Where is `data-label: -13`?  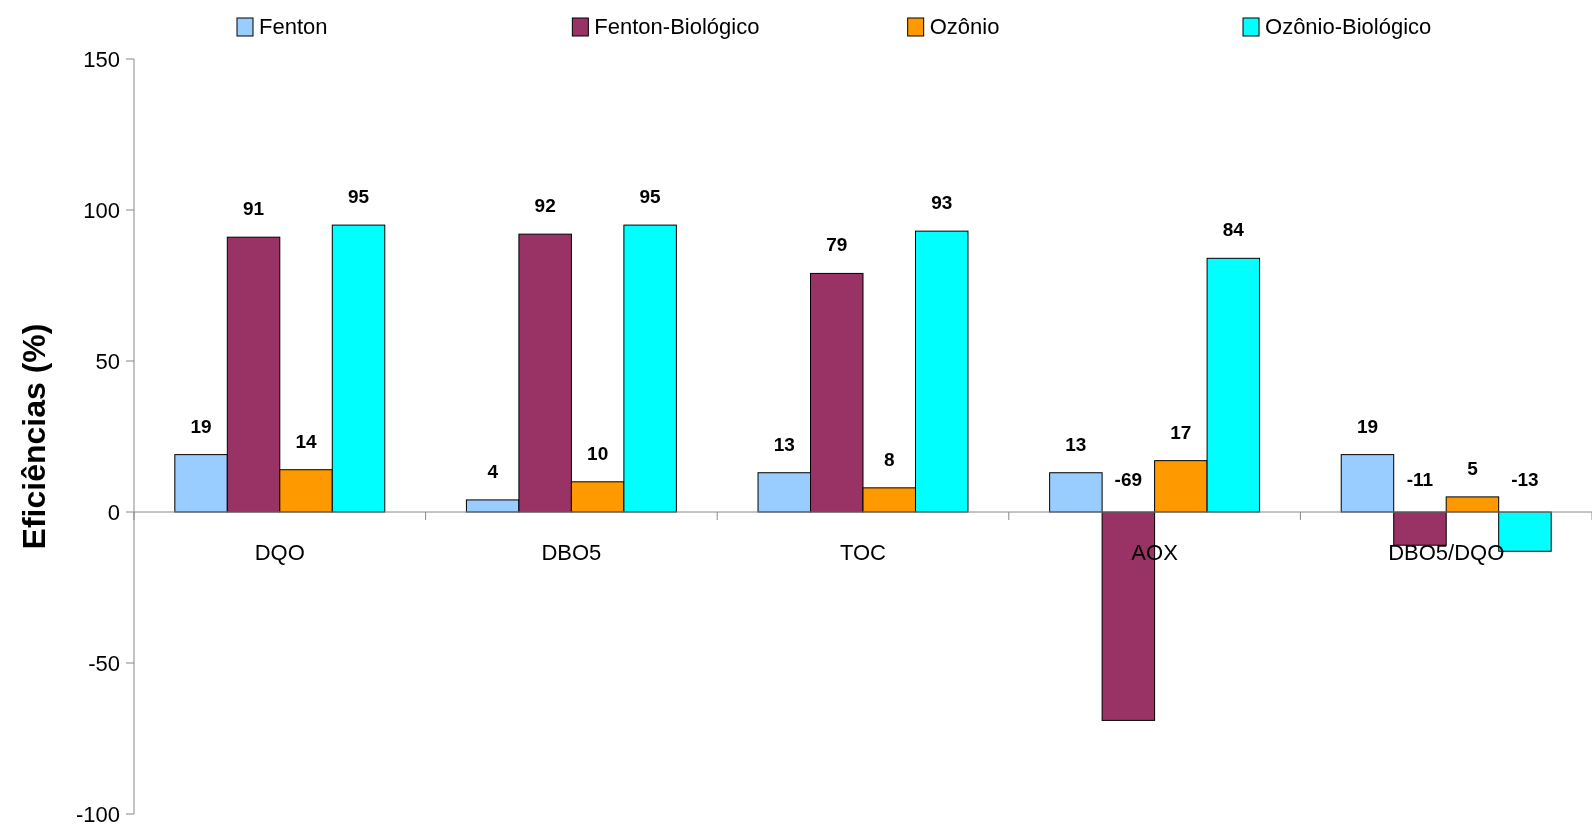 data-label: -13 is located at coordinates (1525, 479).